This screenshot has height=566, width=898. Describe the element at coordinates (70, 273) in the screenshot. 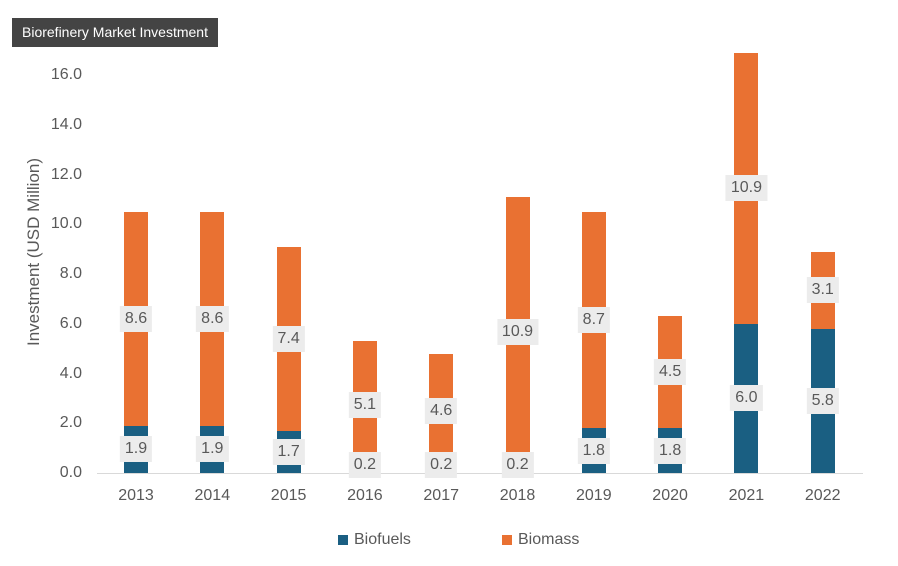

I see `y-tick-label: 8.0` at that location.